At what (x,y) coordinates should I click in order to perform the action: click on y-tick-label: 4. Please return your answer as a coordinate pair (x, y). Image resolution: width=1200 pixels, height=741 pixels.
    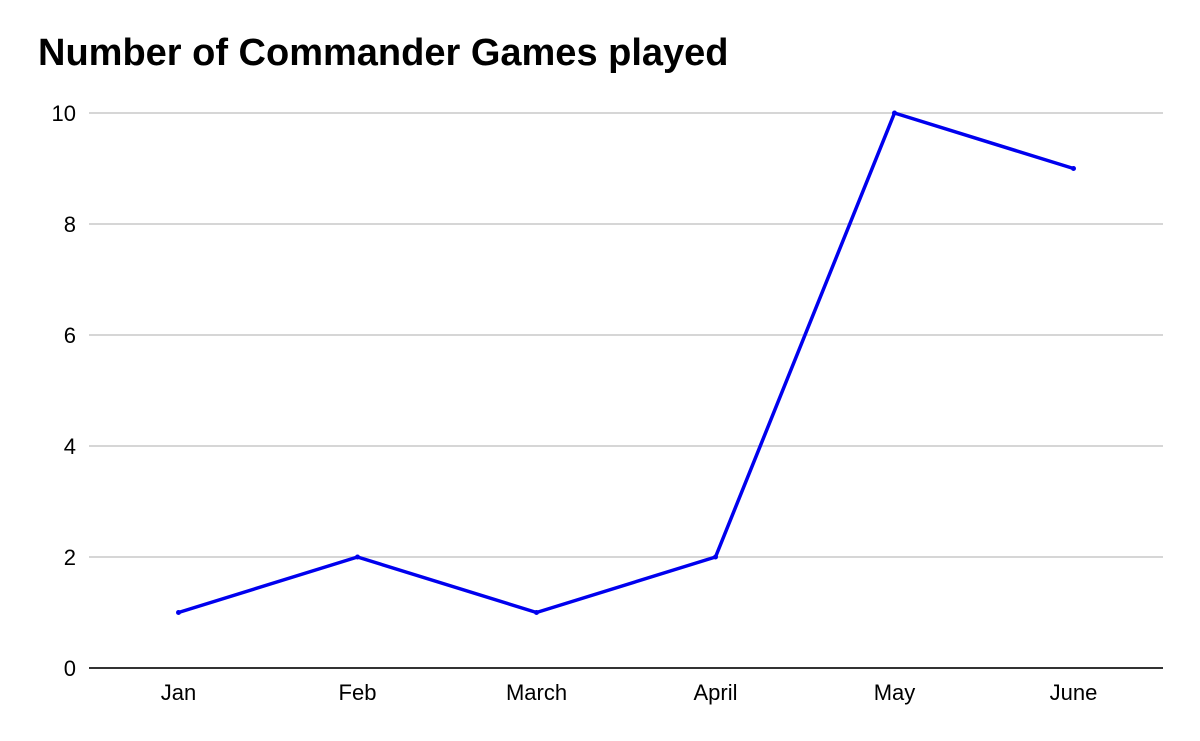
    Looking at the image, I should click on (70, 446).